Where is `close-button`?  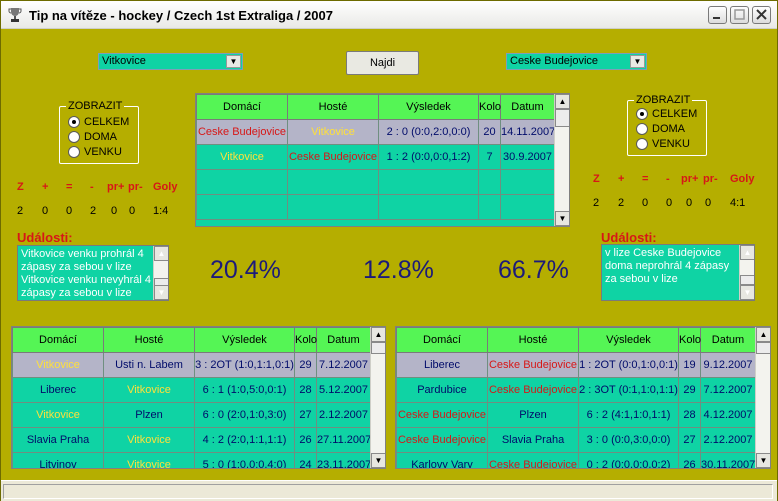 close-button is located at coordinates (761, 15).